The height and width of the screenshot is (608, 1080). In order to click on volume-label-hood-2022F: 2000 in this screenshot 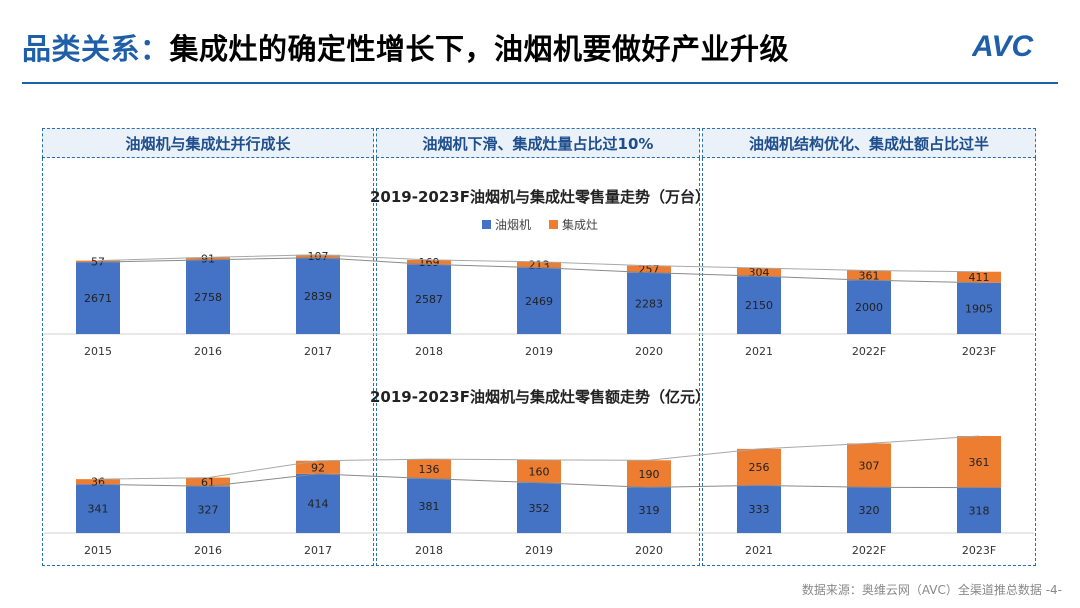, I will do `click(869, 307)`.